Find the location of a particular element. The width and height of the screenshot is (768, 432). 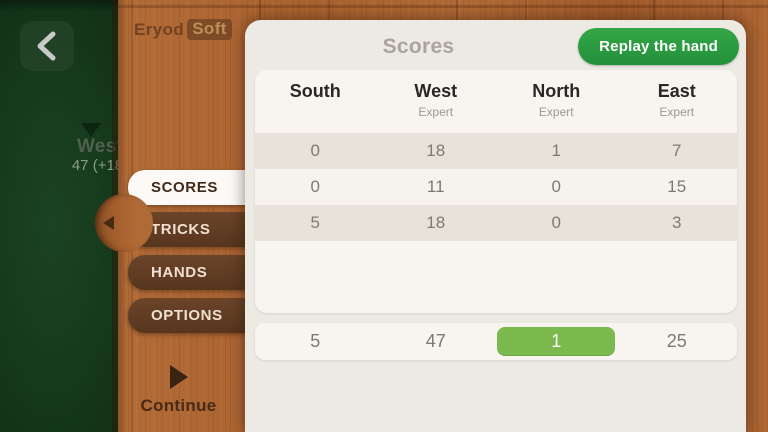

collapse-panel-icon is located at coordinates (108, 223).